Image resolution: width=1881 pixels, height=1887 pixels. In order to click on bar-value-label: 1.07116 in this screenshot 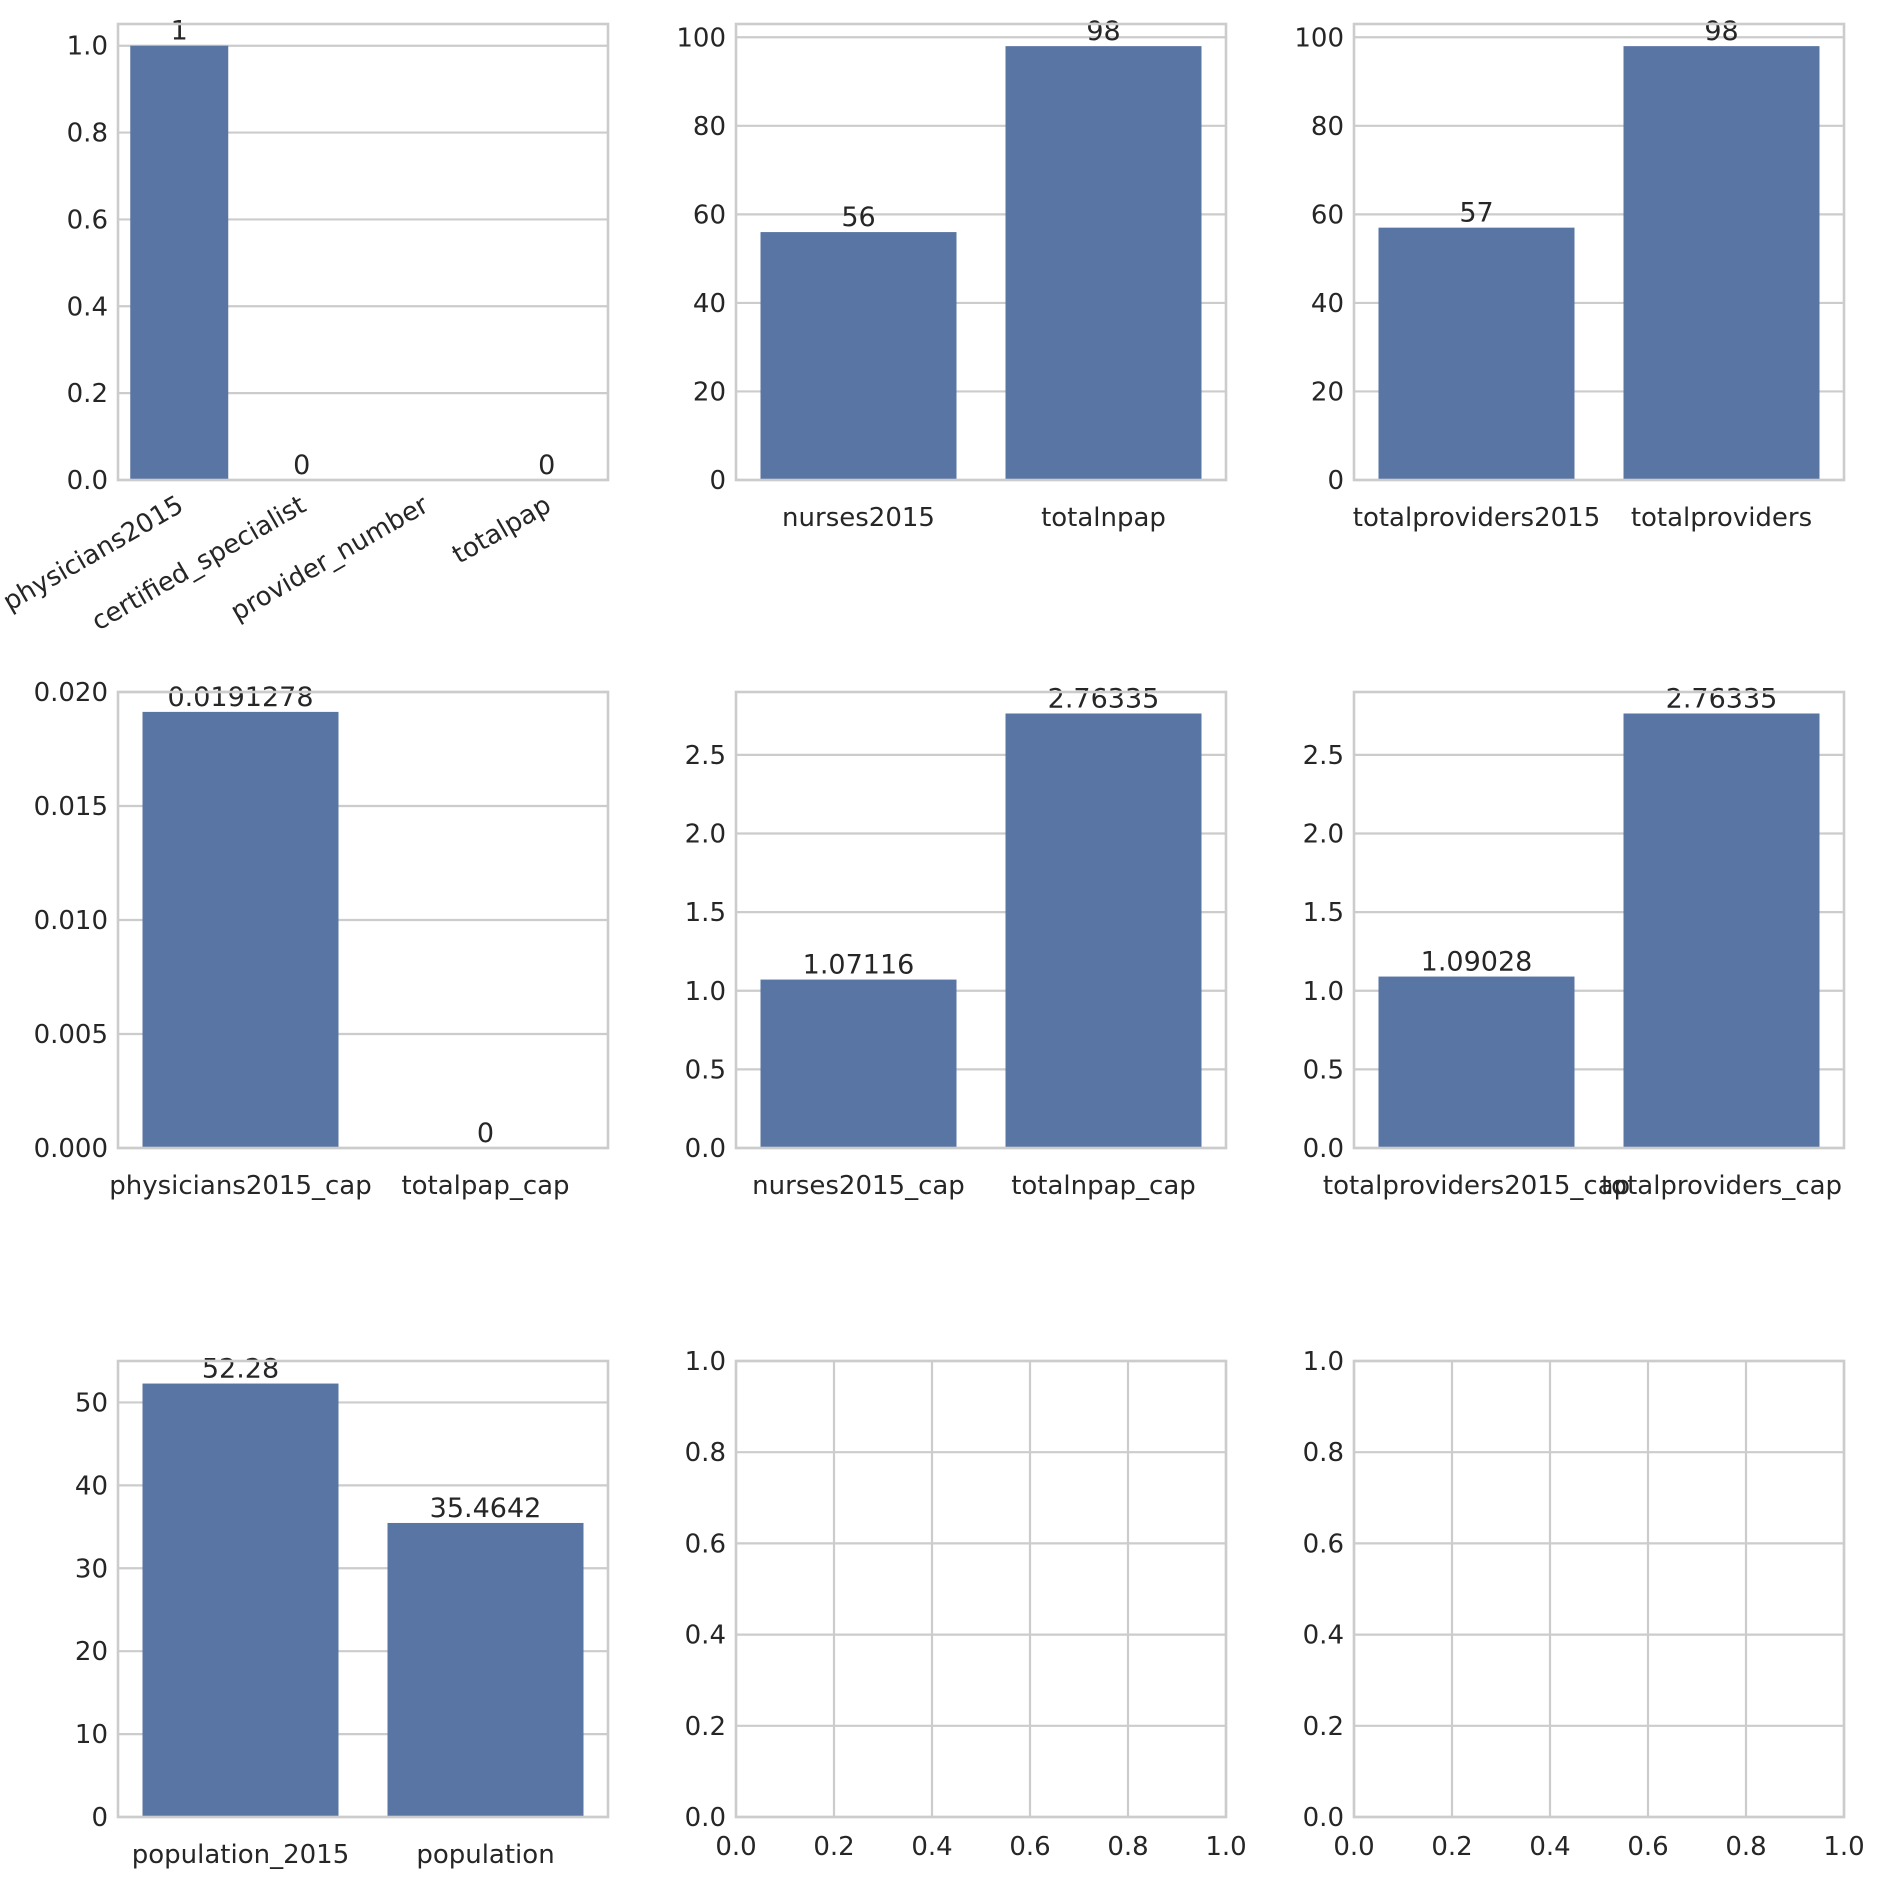, I will do `click(859, 965)`.